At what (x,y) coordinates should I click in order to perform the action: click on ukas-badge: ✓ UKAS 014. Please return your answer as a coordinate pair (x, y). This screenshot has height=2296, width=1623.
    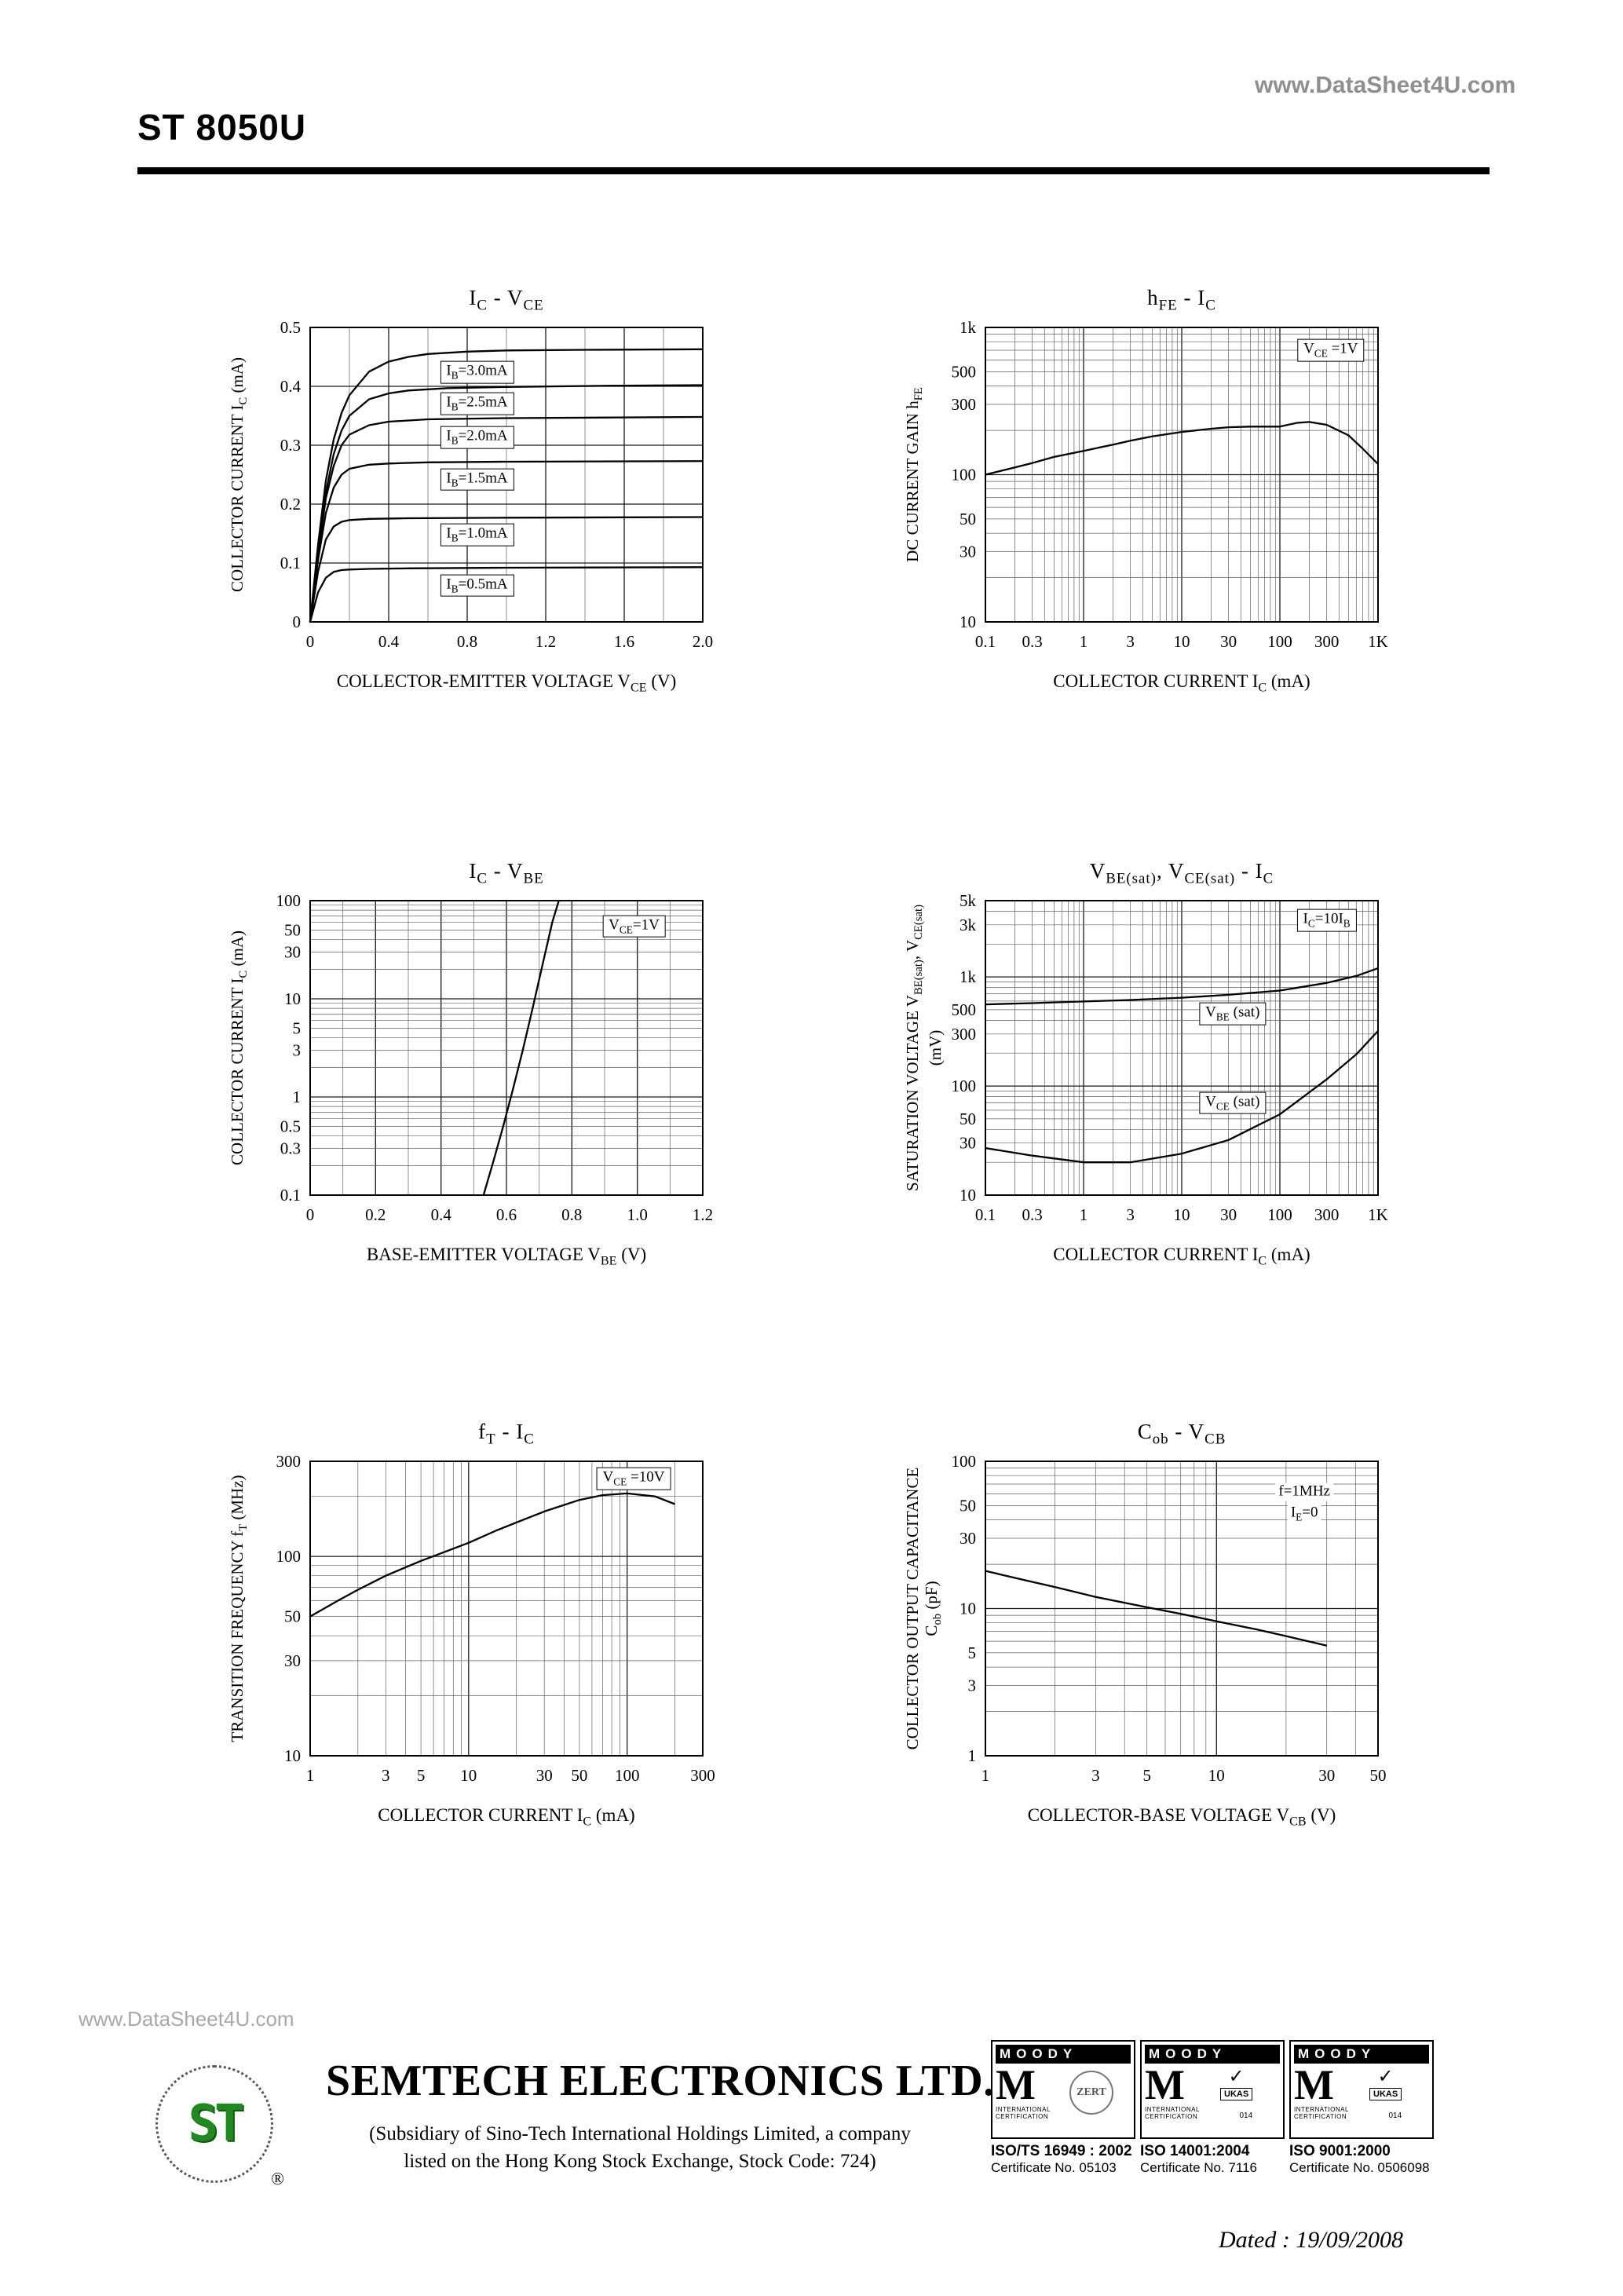
    Looking at the image, I should click on (1385, 2093).